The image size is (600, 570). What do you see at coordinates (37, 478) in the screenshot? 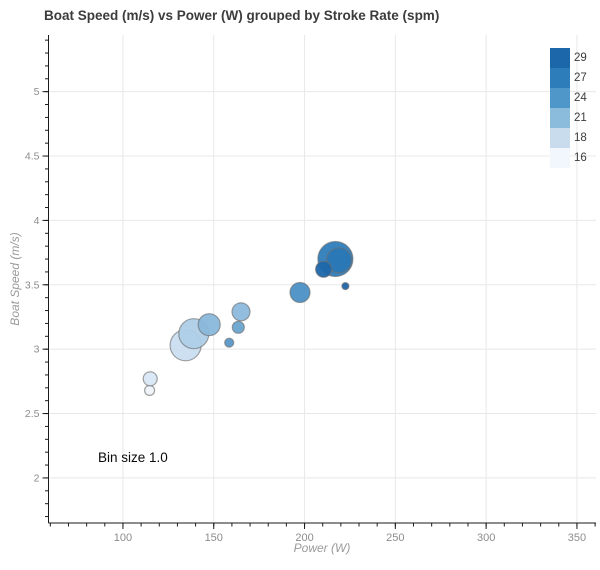
I see `y-tick-label: 2` at bounding box center [37, 478].